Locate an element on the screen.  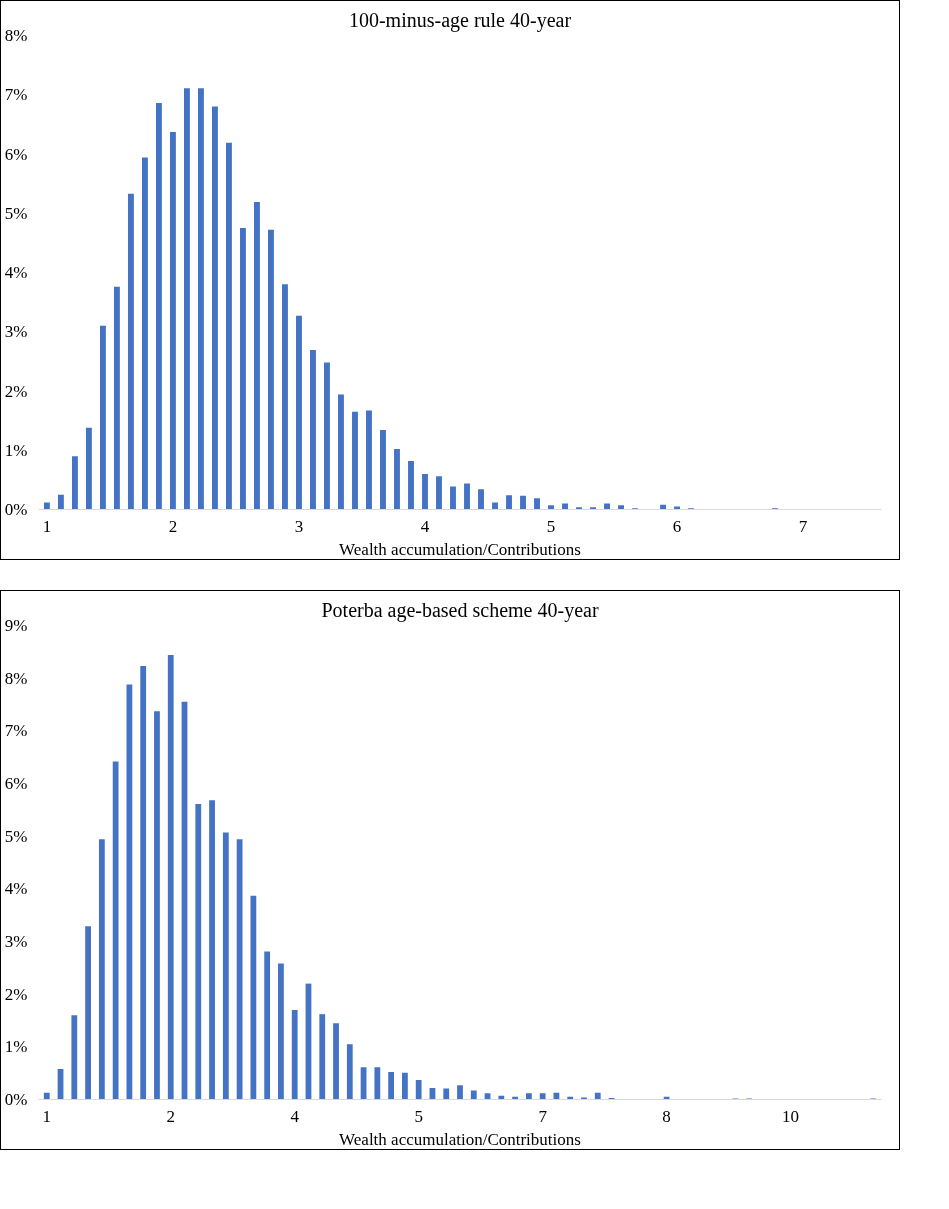
x-tick-label: 3 is located at coordinates (299, 526).